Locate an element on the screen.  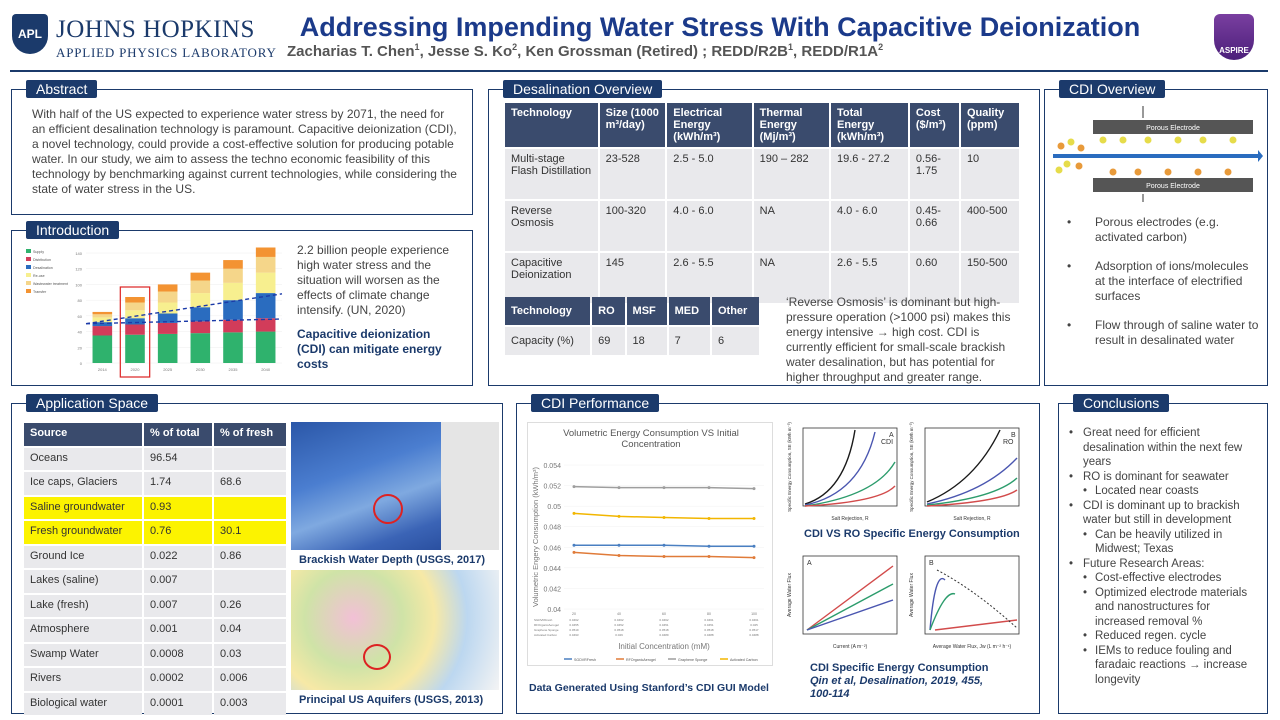
table-row: Swamp Water 0.0008 0.03 is located at coordinates (155, 654).